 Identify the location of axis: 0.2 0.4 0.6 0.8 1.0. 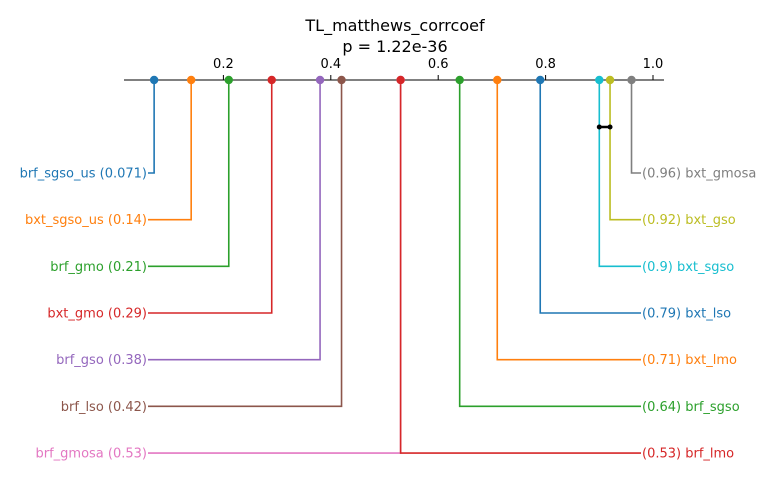
(394, 69).